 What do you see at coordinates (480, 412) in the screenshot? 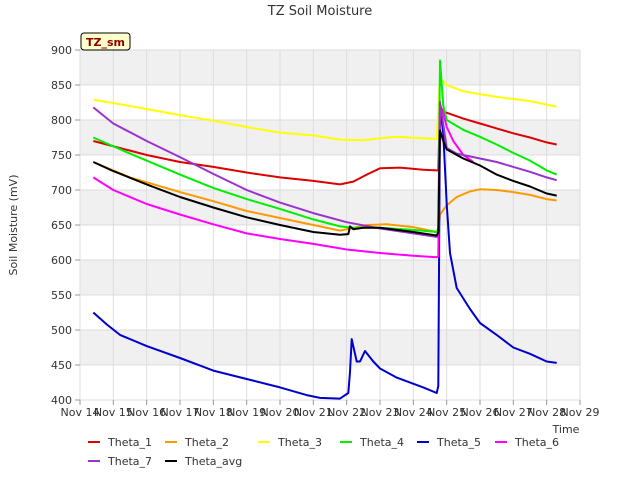
I see `x-tick-label: Nov 26` at bounding box center [480, 412].